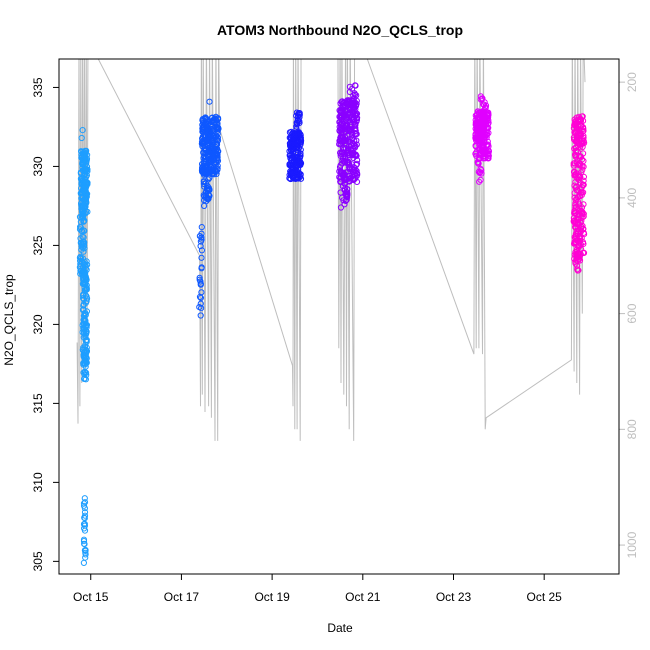 This screenshot has width=650, height=650. What do you see at coordinates (454, 597) in the screenshot?
I see `x-tick-label: Oct 23` at bounding box center [454, 597].